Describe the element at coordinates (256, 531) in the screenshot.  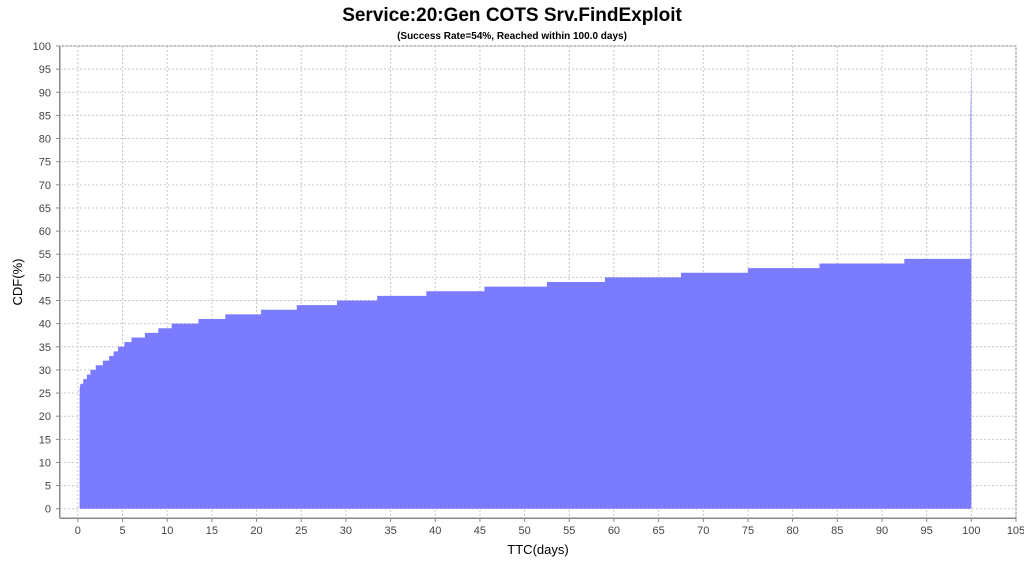
I see `x-tick-label: 20` at that location.